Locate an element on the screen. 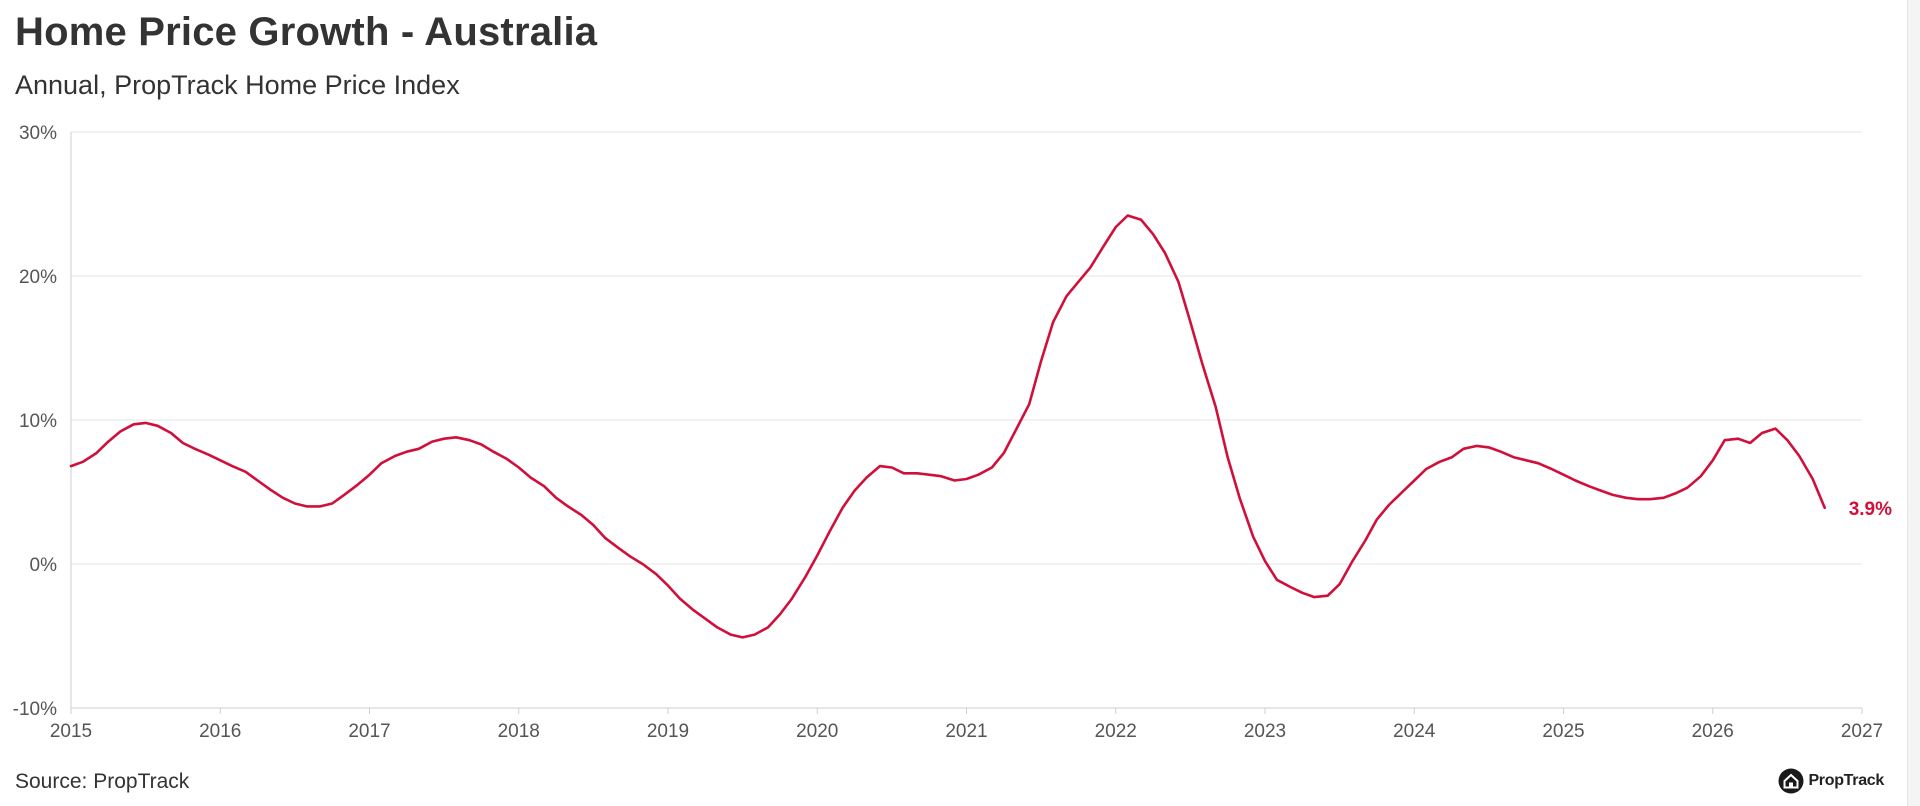  x-tick-label: 2021 is located at coordinates (966, 731).